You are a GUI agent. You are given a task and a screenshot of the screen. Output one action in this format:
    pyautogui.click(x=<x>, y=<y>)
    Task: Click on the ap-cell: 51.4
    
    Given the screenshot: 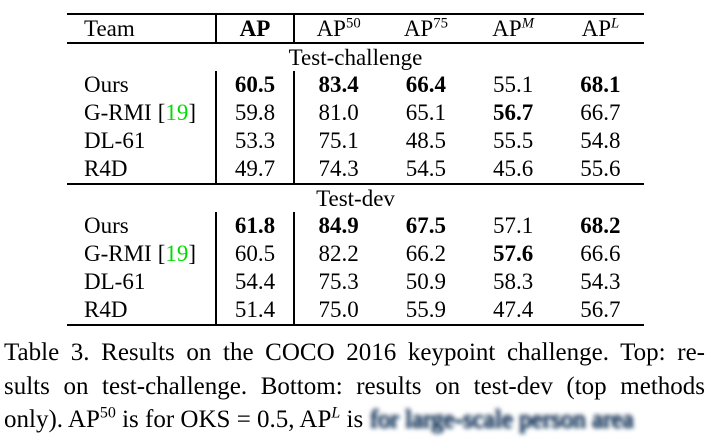 What is the action you would take?
    pyautogui.click(x=255, y=310)
    